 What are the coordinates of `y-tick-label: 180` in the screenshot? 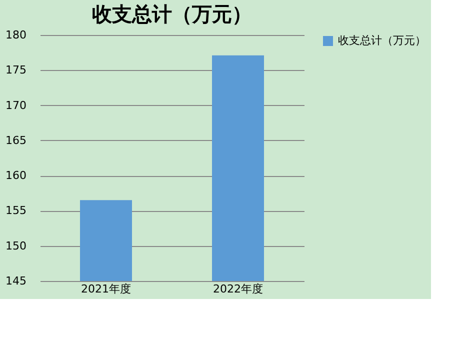 It's located at (16, 35).